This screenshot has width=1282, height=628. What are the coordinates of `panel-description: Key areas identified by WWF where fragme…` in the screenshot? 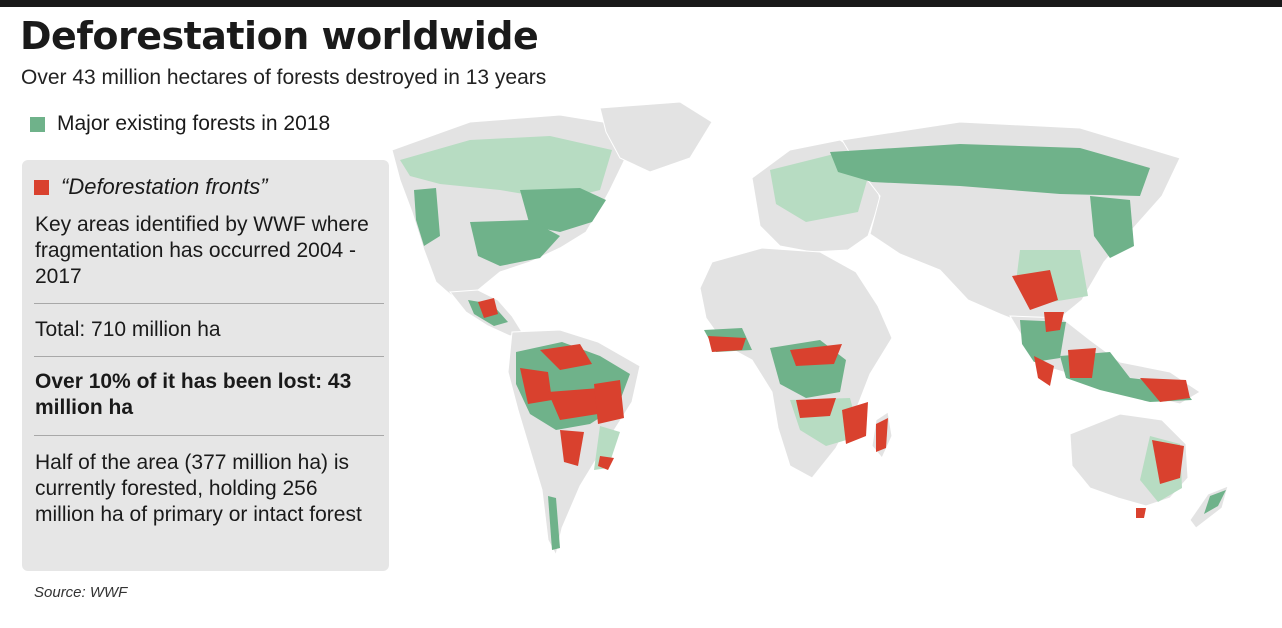 It's located at (202, 250).